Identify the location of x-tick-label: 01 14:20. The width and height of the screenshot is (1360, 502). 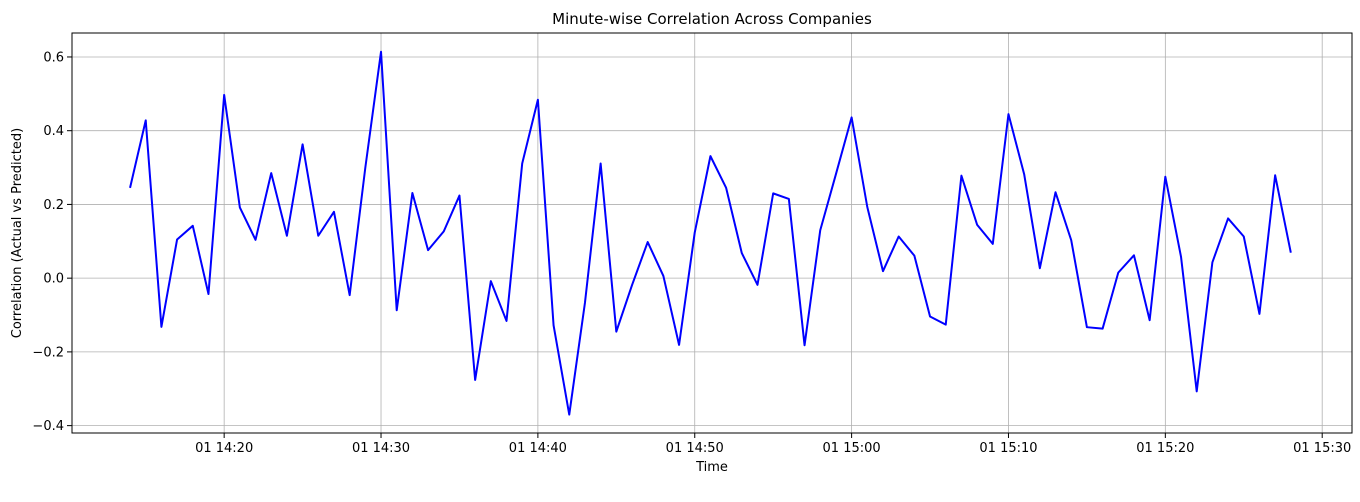
(224, 448).